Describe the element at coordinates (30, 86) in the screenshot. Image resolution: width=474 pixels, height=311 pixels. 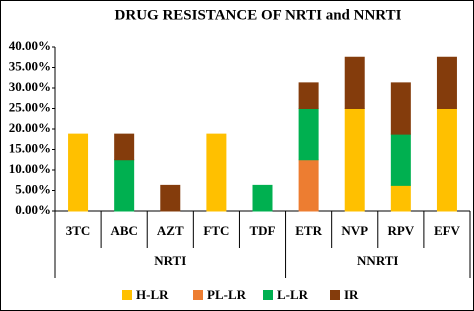
I see `y-tick-label: 30.00%` at that location.